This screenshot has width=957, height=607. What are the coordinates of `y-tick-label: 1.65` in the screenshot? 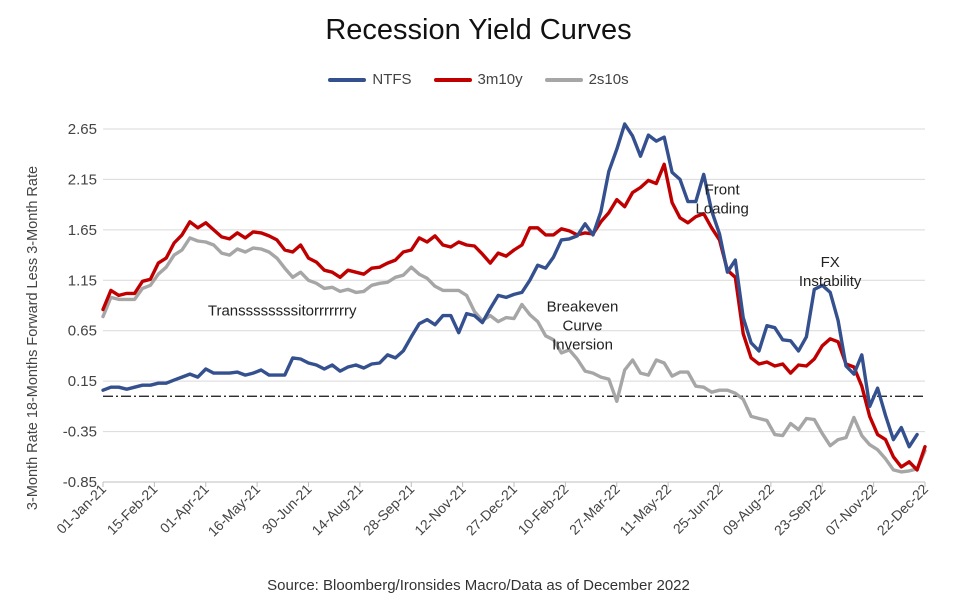 It's located at (82, 230).